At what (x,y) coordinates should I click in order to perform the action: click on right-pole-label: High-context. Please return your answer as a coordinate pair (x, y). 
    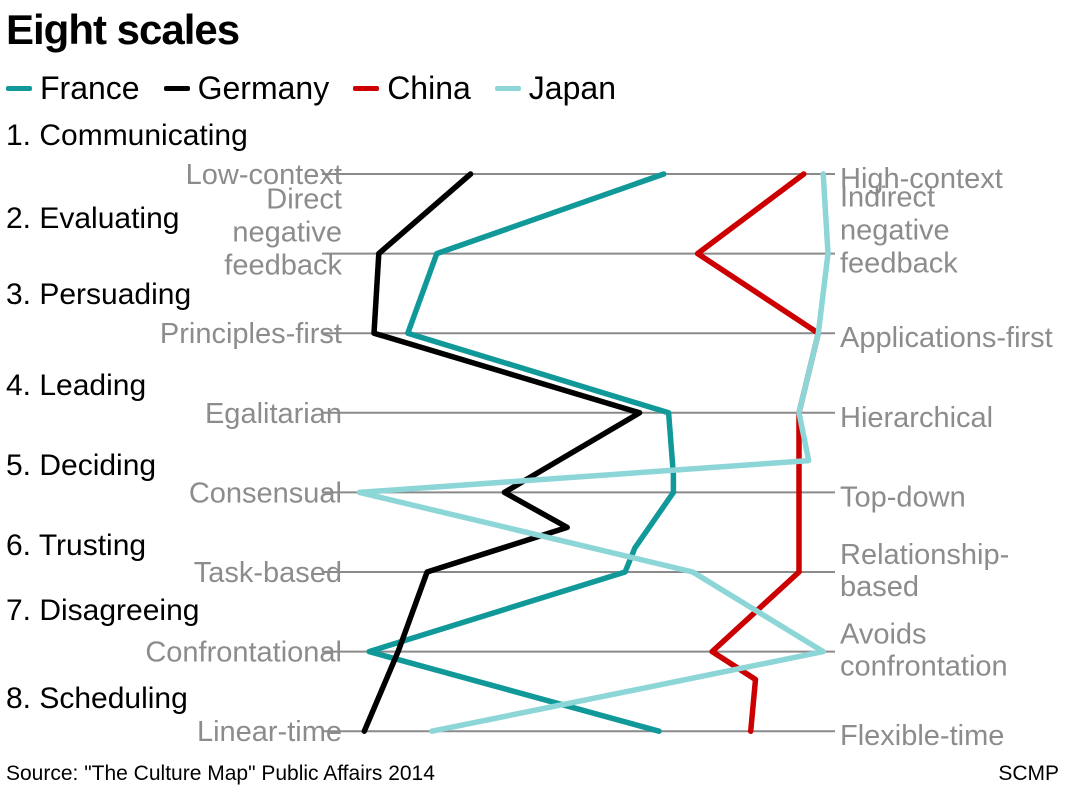
    Looking at the image, I should click on (921, 179).